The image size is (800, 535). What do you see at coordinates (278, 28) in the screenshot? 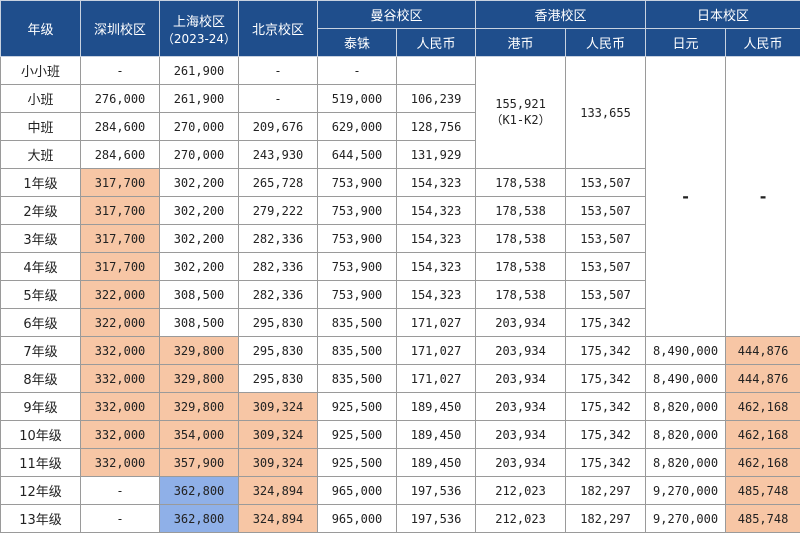
I see `header-beijing: 北京校区` at bounding box center [278, 28].